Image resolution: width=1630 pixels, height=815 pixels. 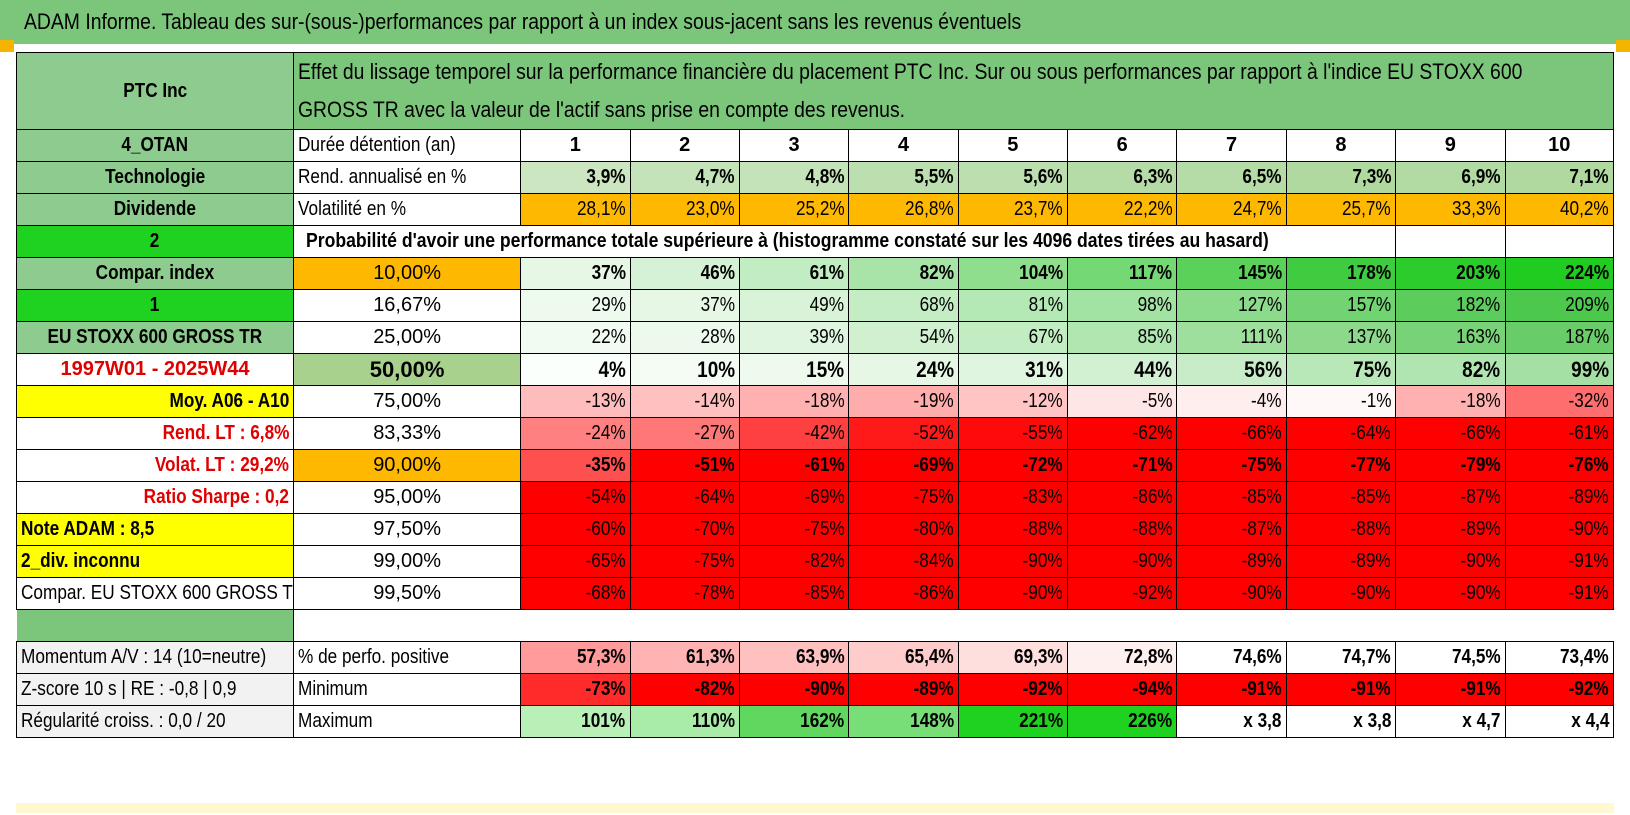 What do you see at coordinates (1559, 209) in the screenshot?
I see `vol-value: 40,2%` at bounding box center [1559, 209].